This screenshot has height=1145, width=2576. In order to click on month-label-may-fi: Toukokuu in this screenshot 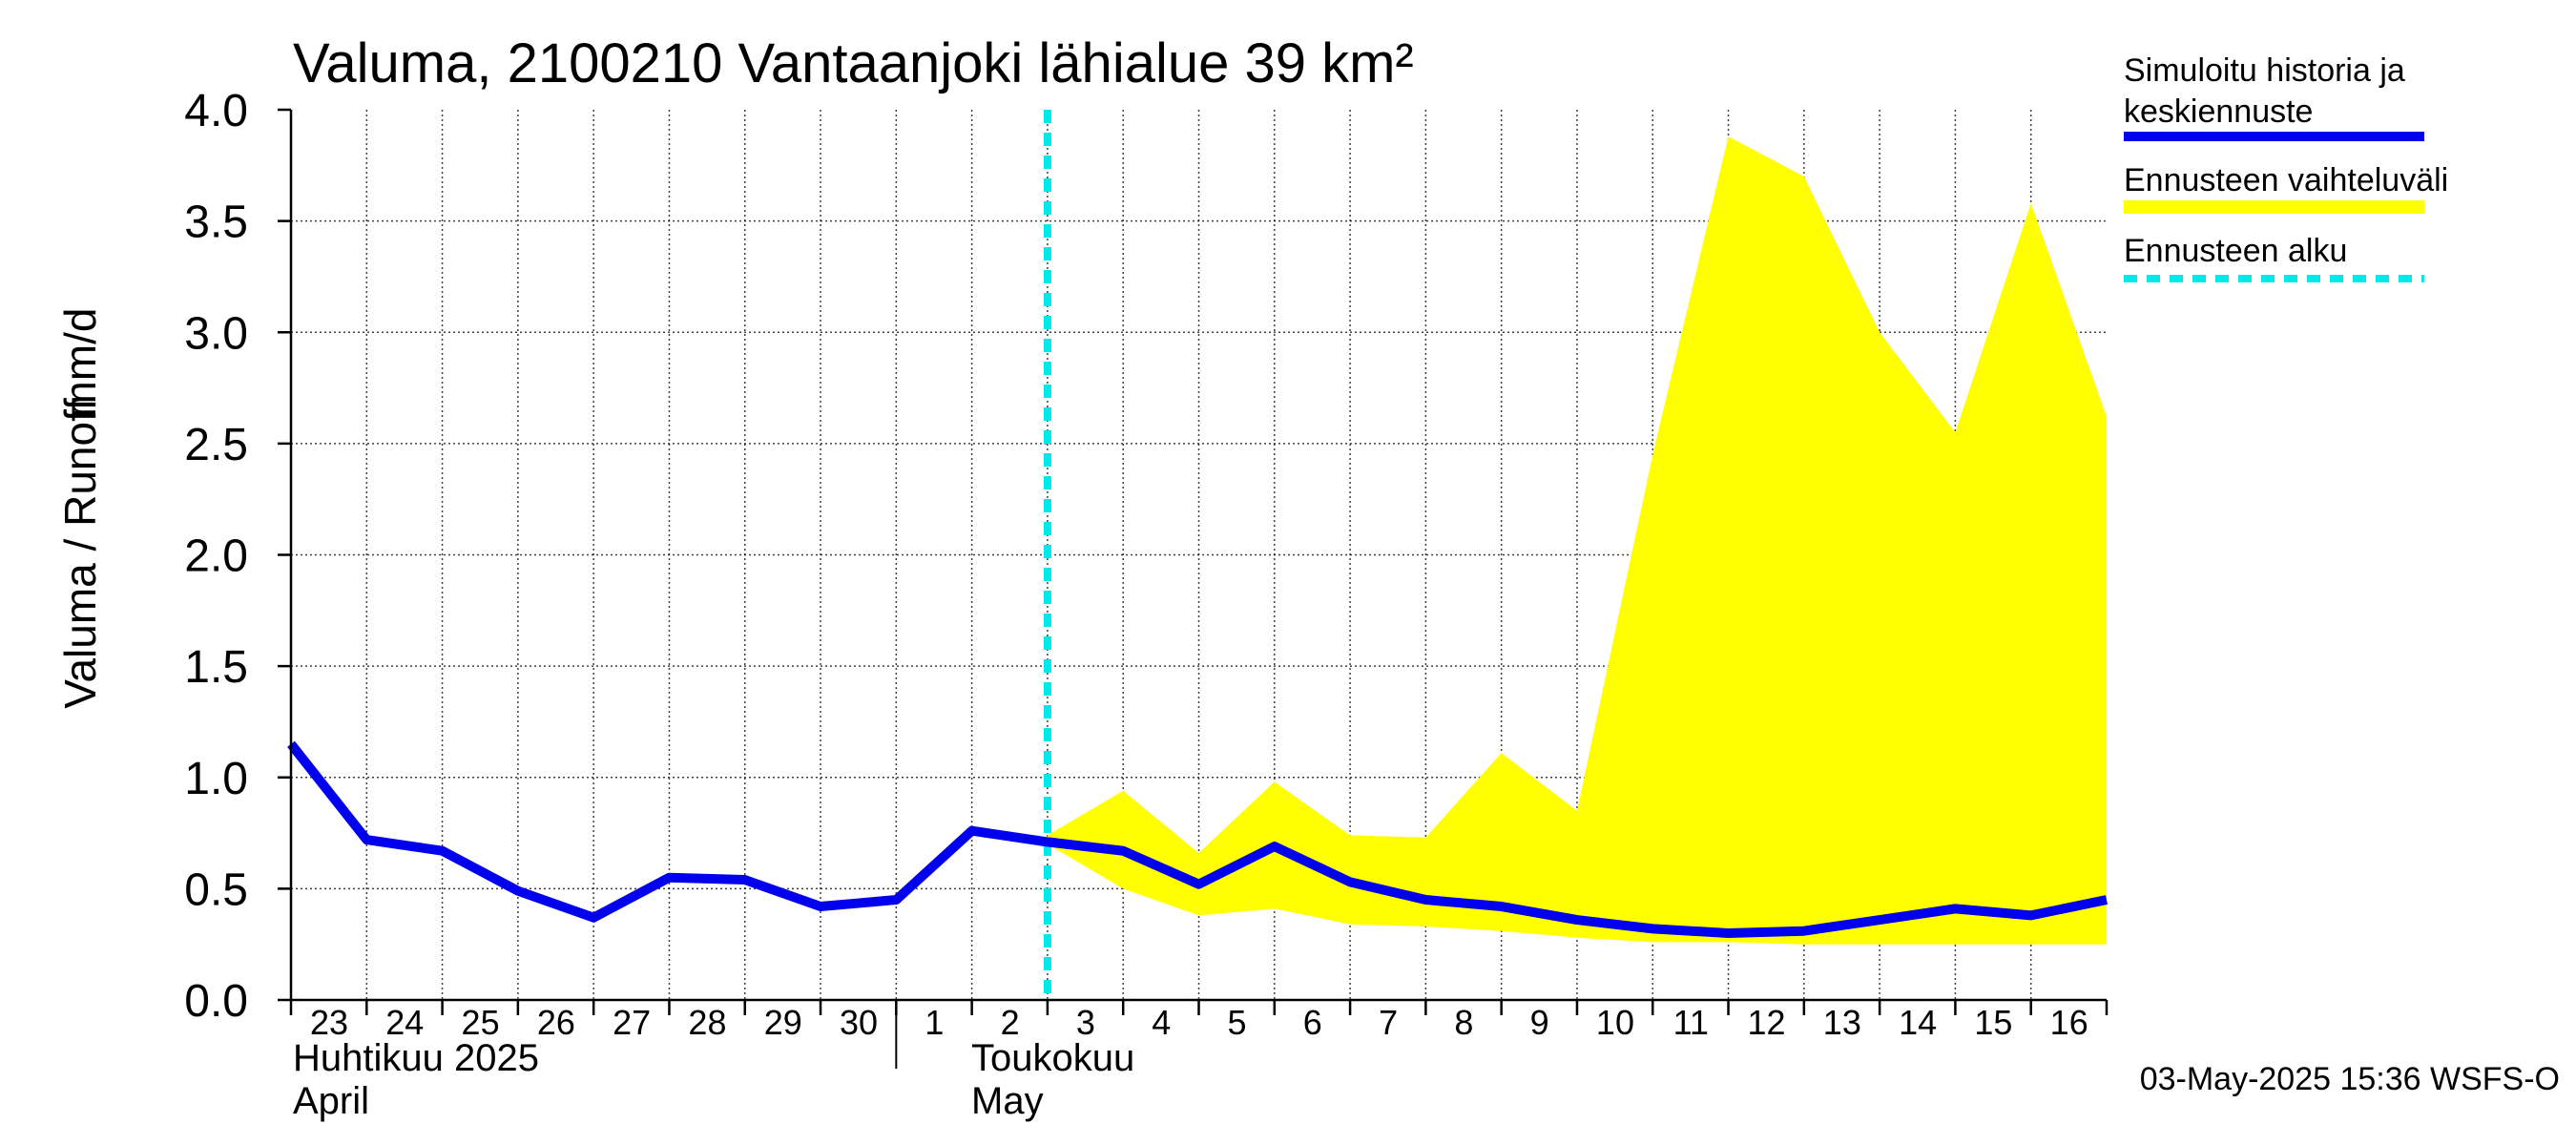, I will do `click(1052, 1058)`.